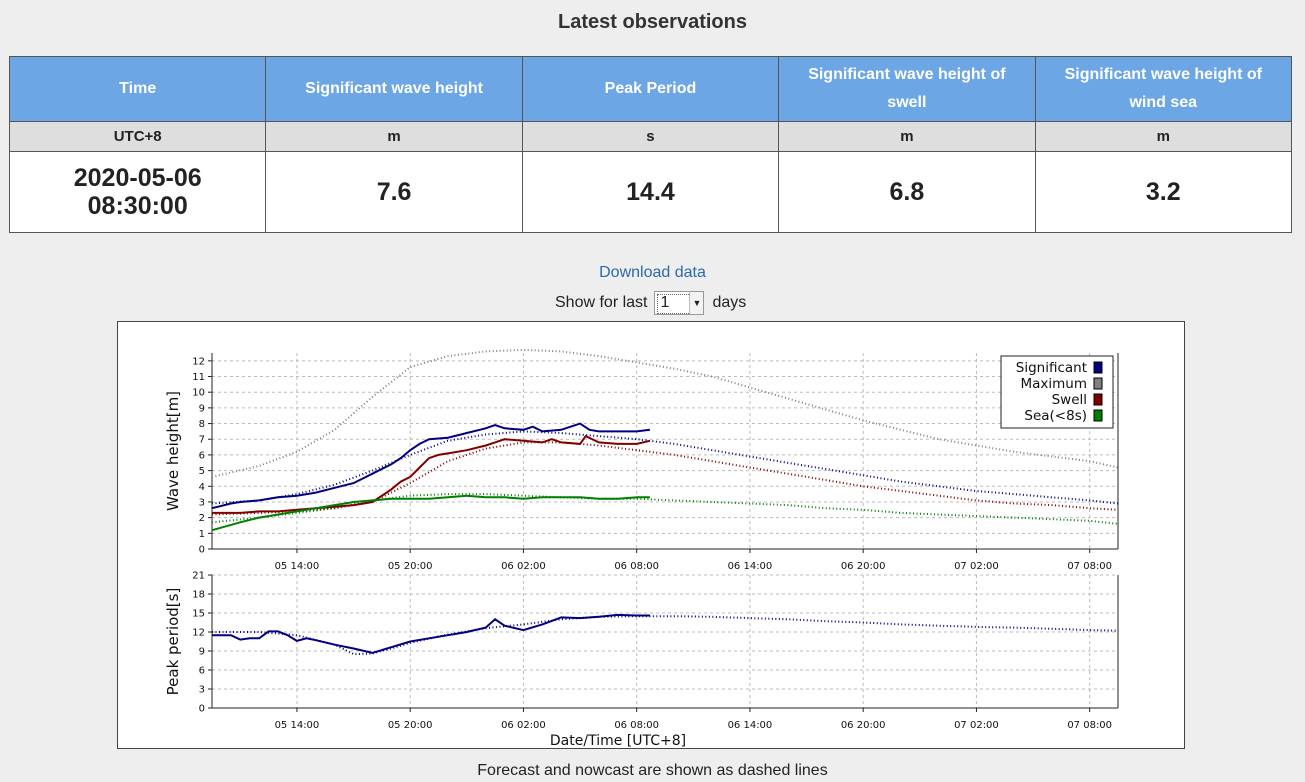  What do you see at coordinates (636, 725) in the screenshot?
I see `period-xtick-label: 06 08:00` at bounding box center [636, 725].